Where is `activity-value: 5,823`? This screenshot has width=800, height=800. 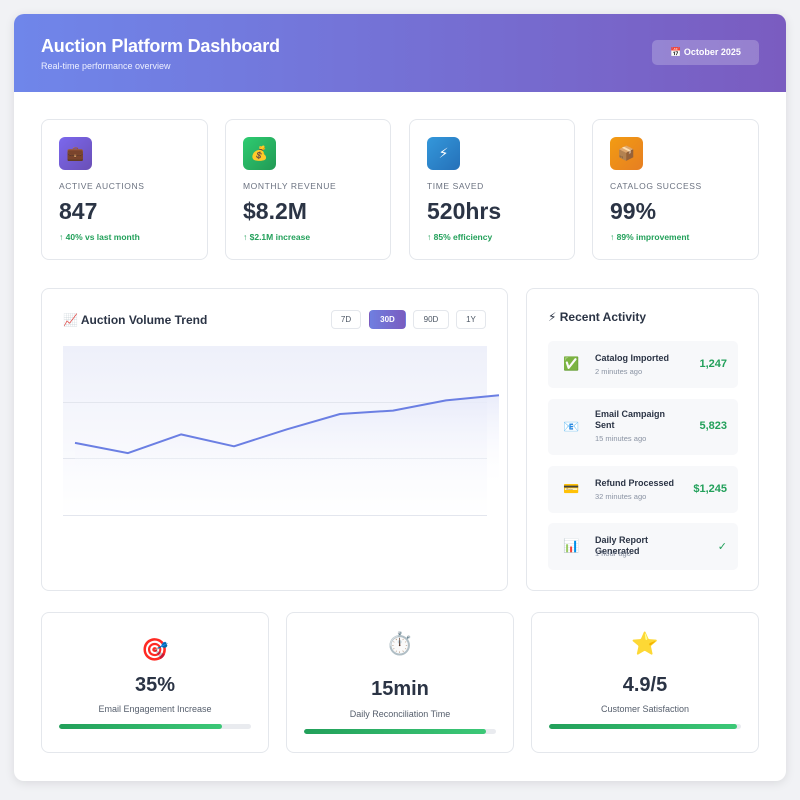 activity-value: 5,823 is located at coordinates (713, 426).